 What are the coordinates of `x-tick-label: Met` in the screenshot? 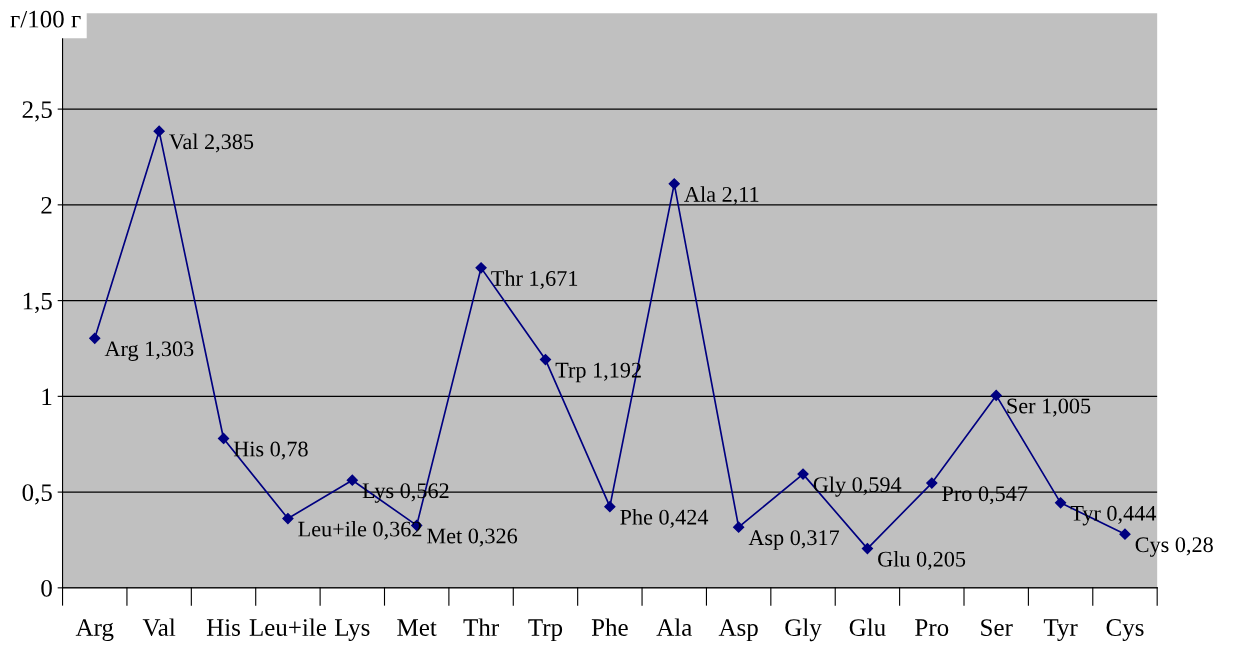 It's located at (417, 627).